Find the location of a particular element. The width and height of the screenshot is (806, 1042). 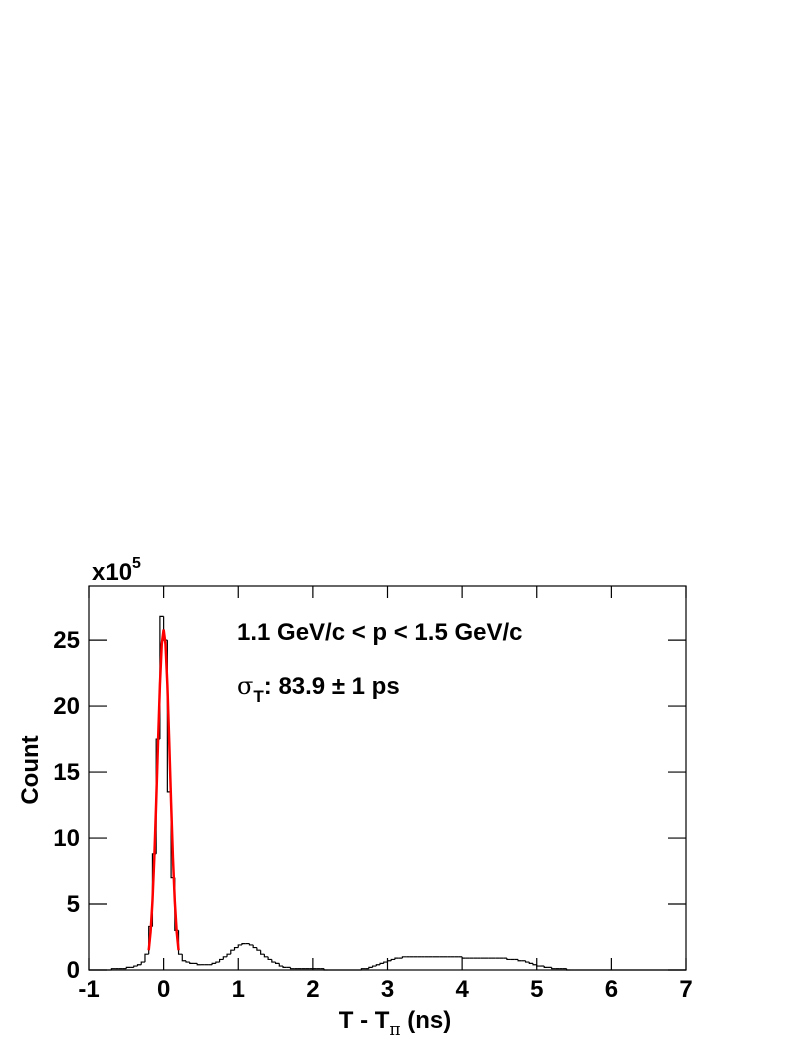

x-tick-label: 2 is located at coordinates (312, 989).